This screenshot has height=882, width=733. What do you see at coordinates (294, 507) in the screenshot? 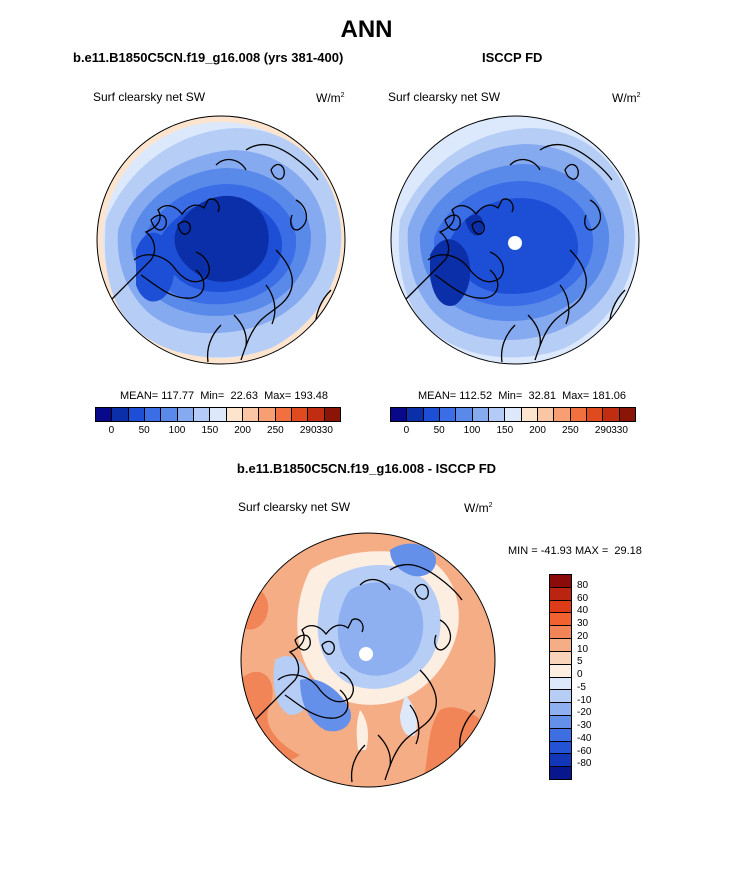
I see `panel3-variable-label: Surf clearsky net SW` at bounding box center [294, 507].